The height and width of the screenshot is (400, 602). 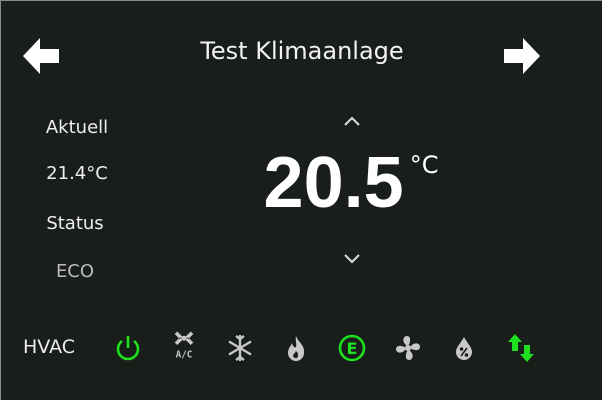 What do you see at coordinates (464, 348) in the screenshot?
I see `humidity-icon` at bounding box center [464, 348].